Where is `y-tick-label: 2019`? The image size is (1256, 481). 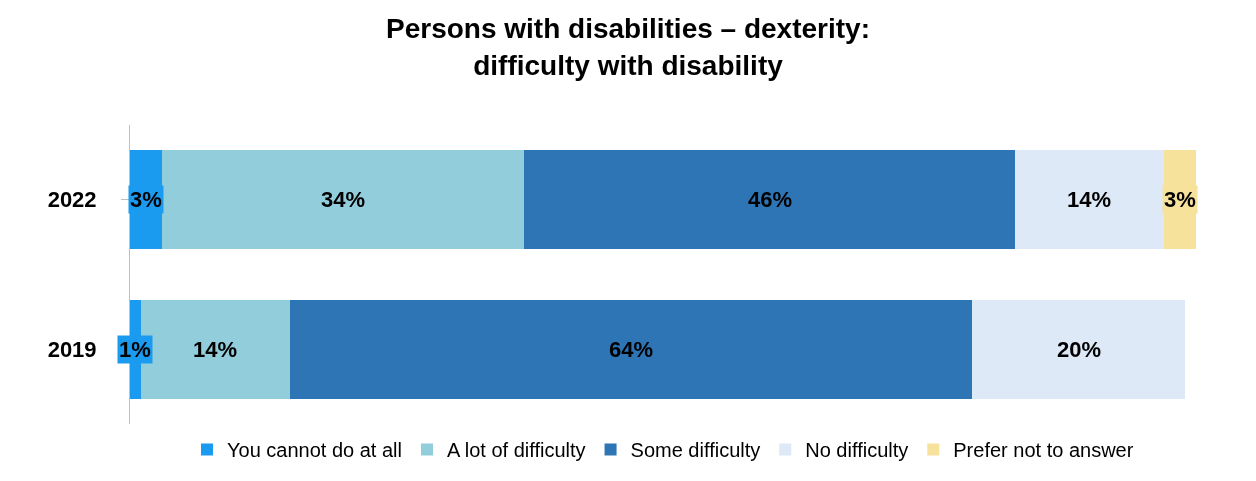
y-tick-label: 2019 is located at coordinates (72, 349).